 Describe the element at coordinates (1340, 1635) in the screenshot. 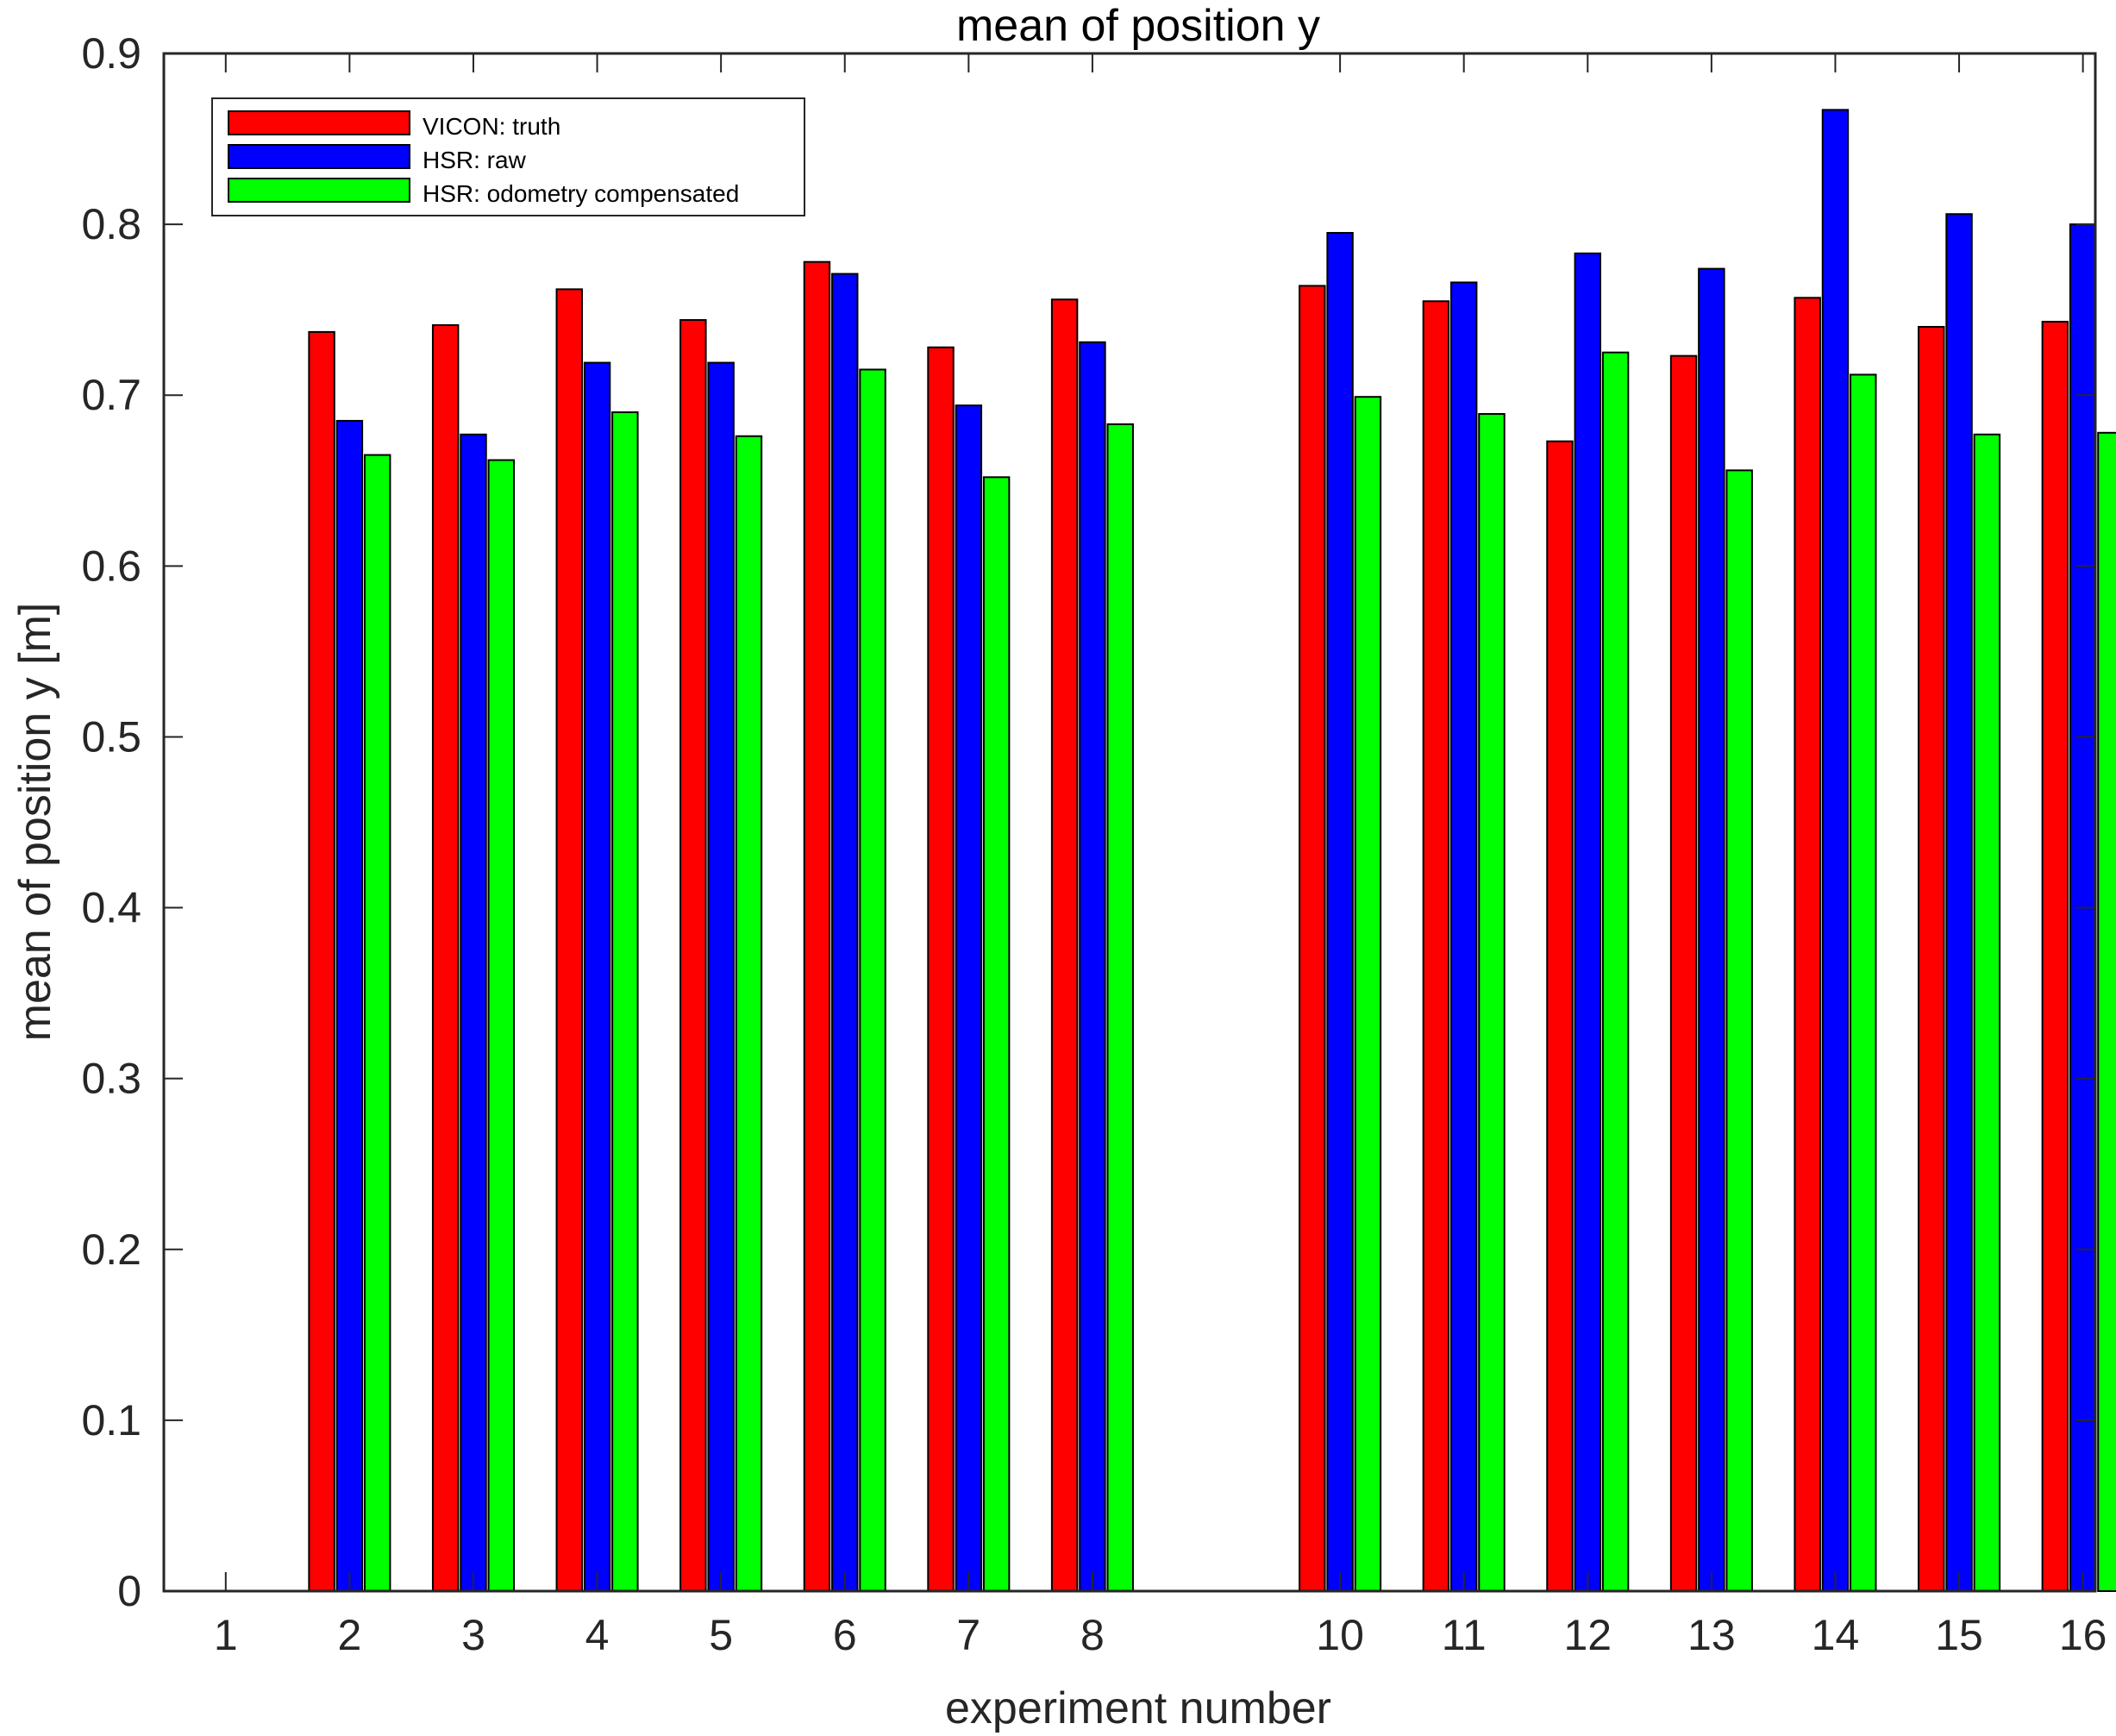

I see `x-tick-label: 10` at that location.